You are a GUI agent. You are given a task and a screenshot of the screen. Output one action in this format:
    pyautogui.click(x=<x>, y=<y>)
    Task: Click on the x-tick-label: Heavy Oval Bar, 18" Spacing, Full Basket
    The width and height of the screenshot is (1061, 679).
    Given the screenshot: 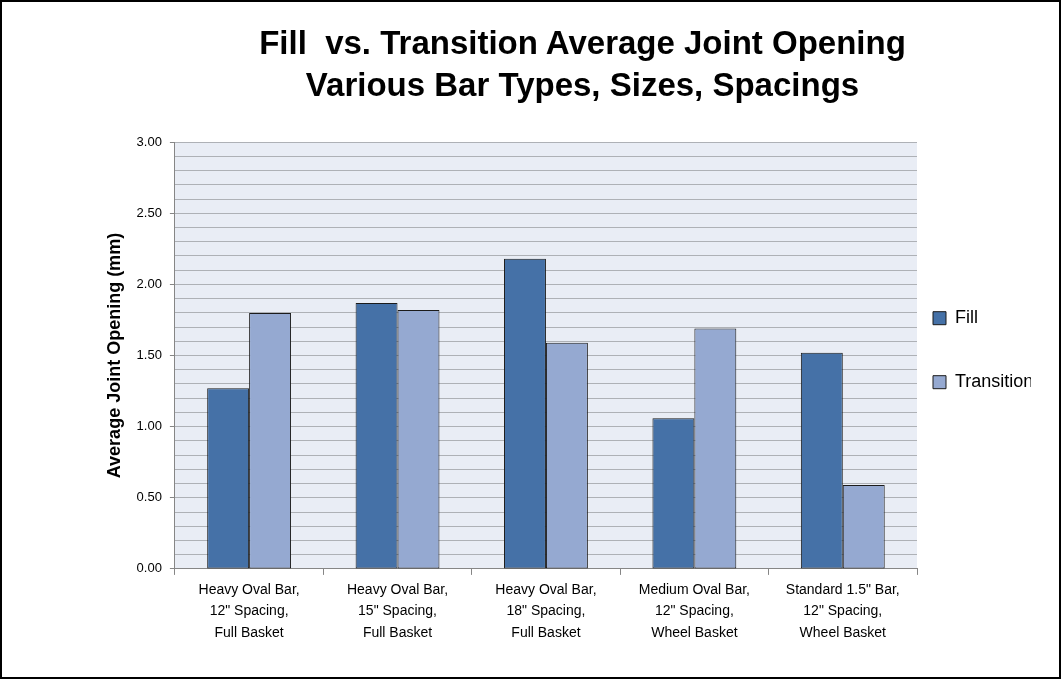 What is the action you would take?
    pyautogui.click(x=546, y=610)
    